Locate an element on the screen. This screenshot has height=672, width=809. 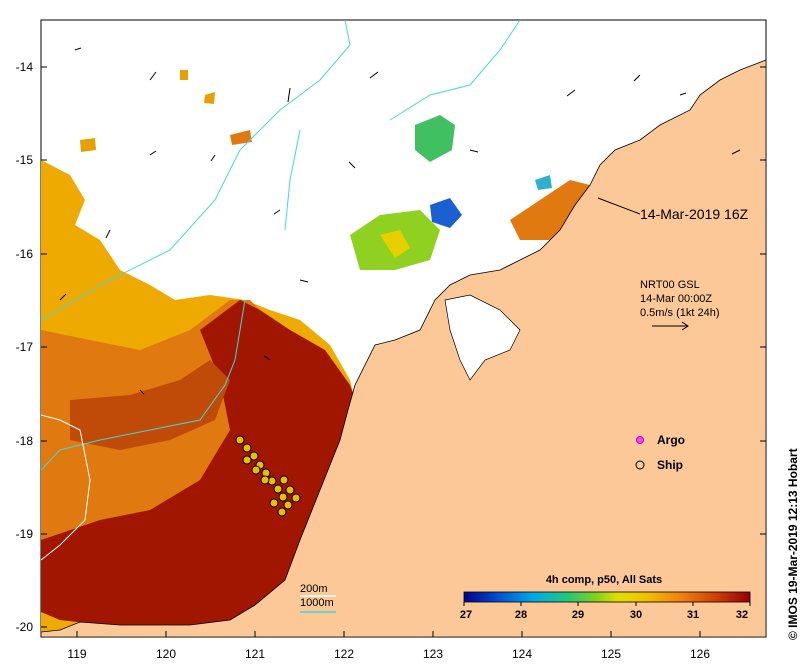
lon-label-120: 120 is located at coordinates (166, 654).